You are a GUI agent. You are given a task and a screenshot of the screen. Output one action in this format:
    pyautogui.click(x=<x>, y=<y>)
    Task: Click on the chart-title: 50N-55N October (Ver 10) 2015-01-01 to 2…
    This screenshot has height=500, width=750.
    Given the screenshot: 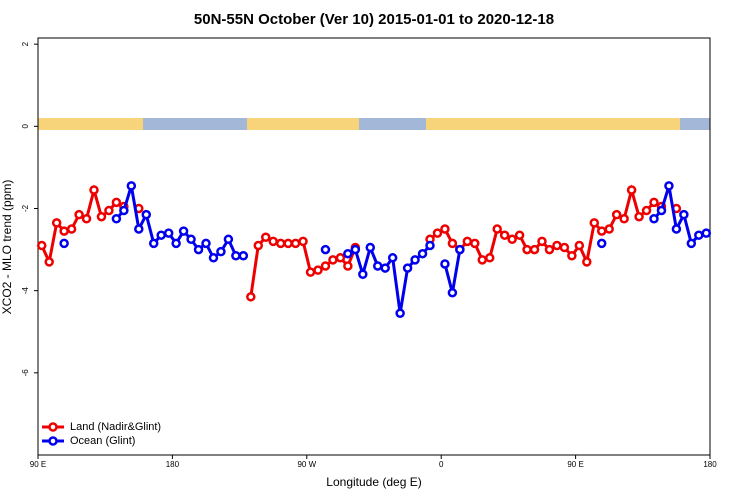 What is the action you would take?
    pyautogui.click(x=374, y=19)
    